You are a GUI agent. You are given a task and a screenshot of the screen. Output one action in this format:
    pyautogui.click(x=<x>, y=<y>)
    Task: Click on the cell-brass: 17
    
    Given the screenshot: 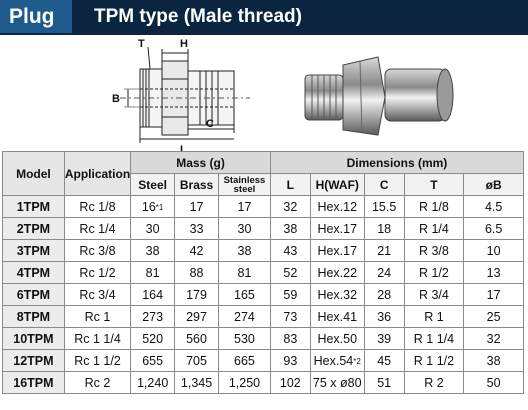 What is the action you would take?
    pyautogui.click(x=196, y=206)
    